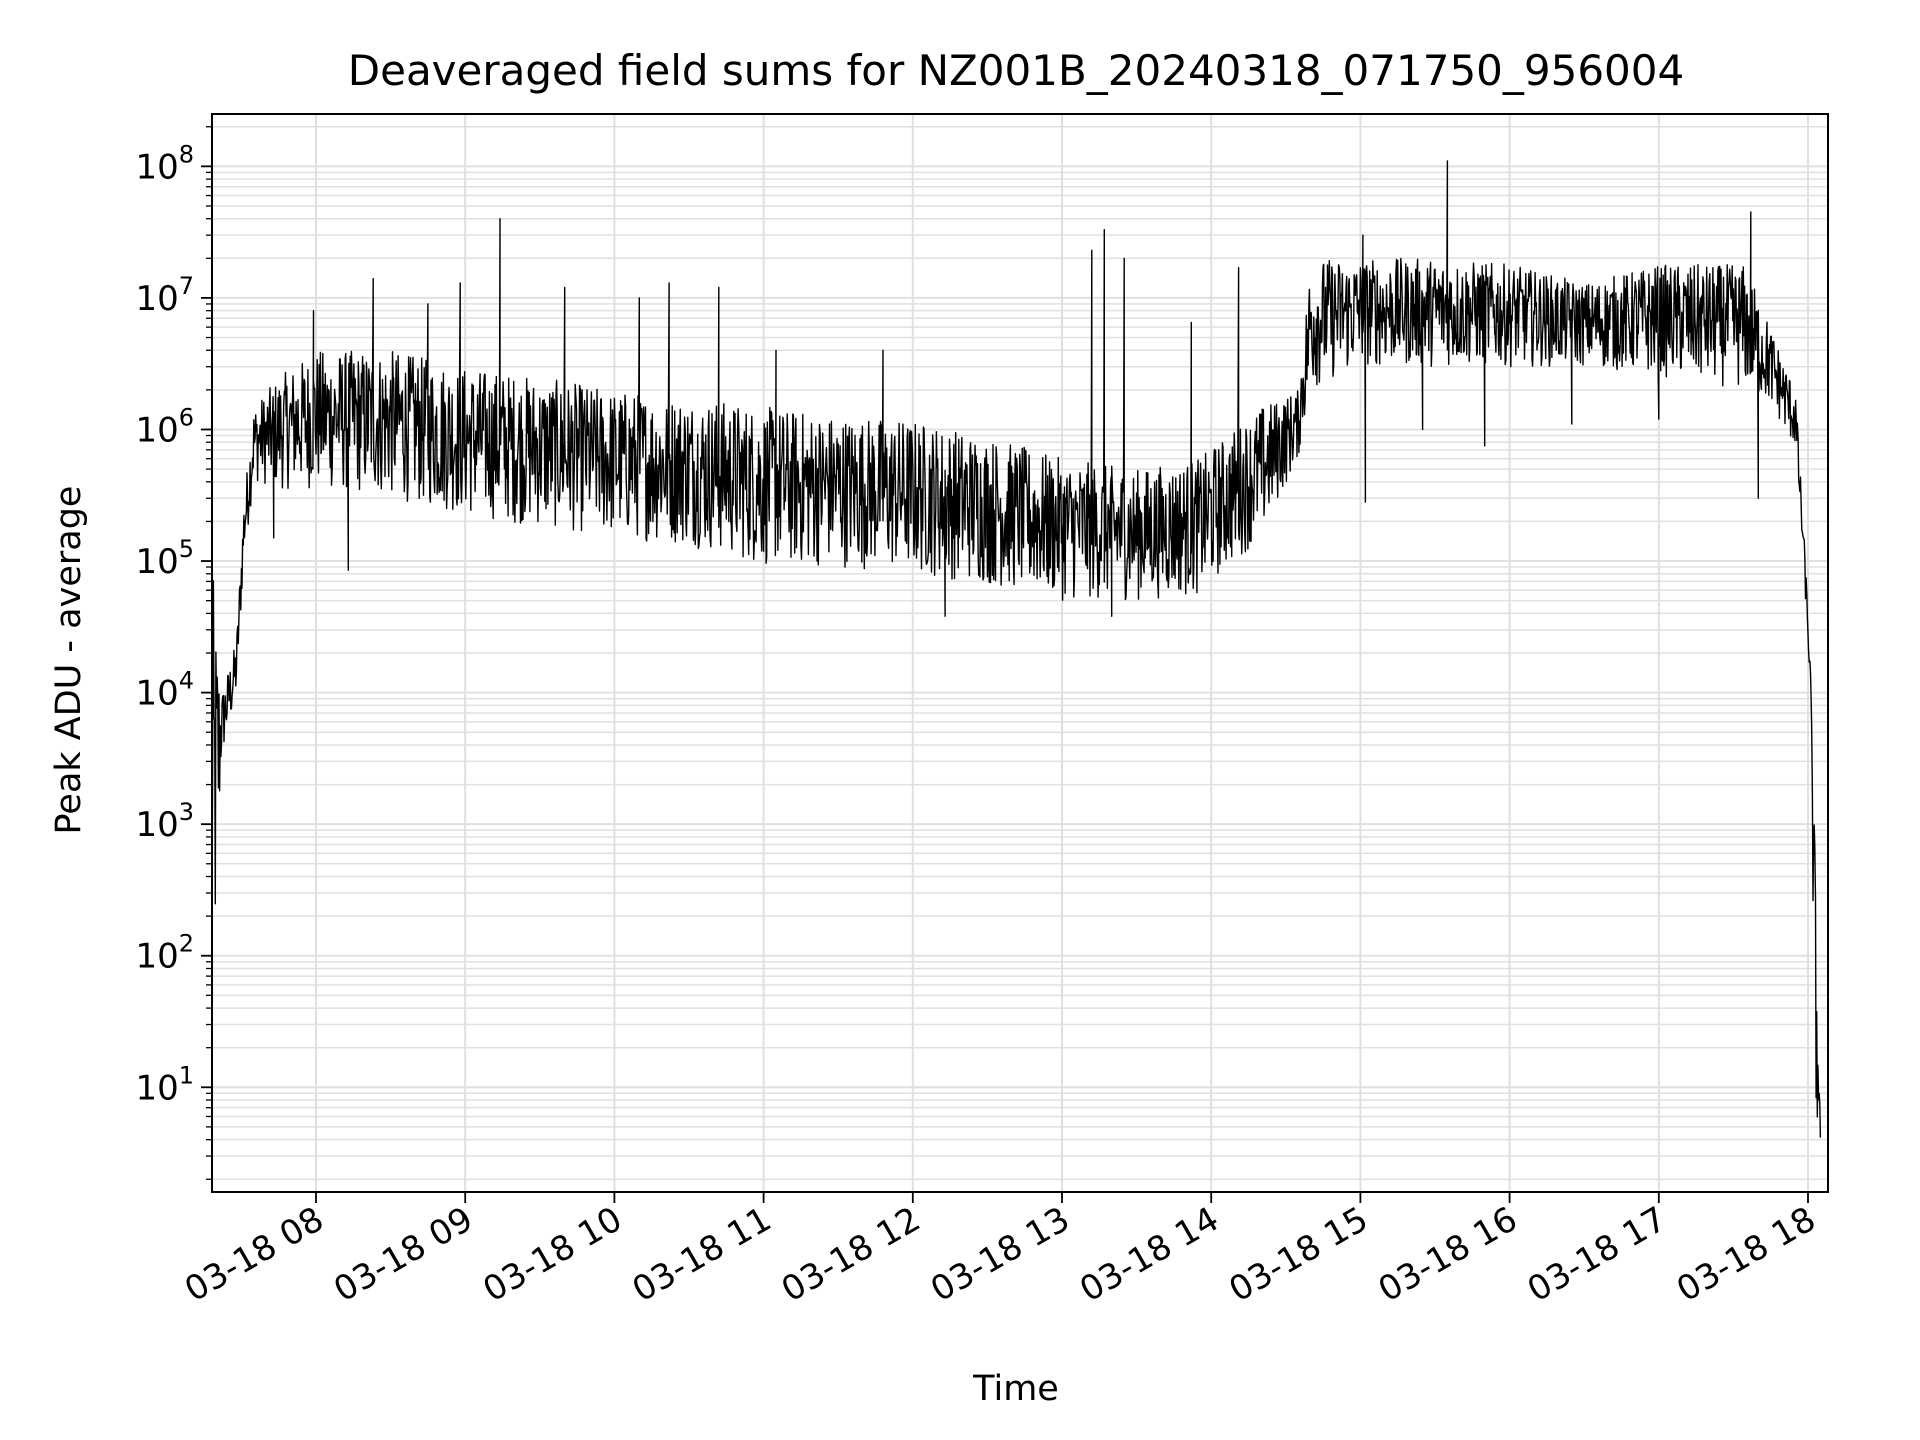 The image size is (1920, 1440). Describe the element at coordinates (69, 660) in the screenshot. I see `y-axis-label: Peak ADU - average` at that location.